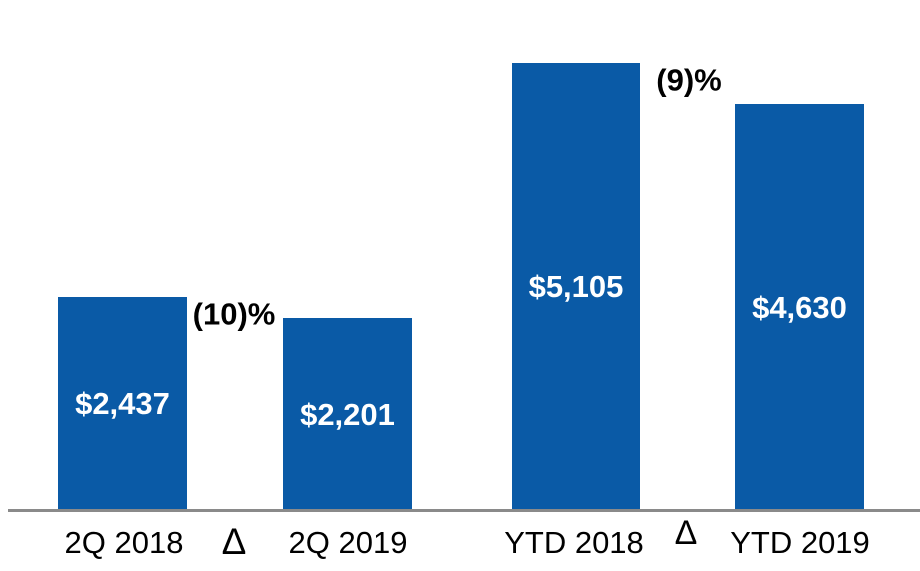 The width and height of the screenshot is (920, 571). Describe the element at coordinates (800, 542) in the screenshot. I see `x-axis-label-ytd-2019: YTD 2019` at that location.